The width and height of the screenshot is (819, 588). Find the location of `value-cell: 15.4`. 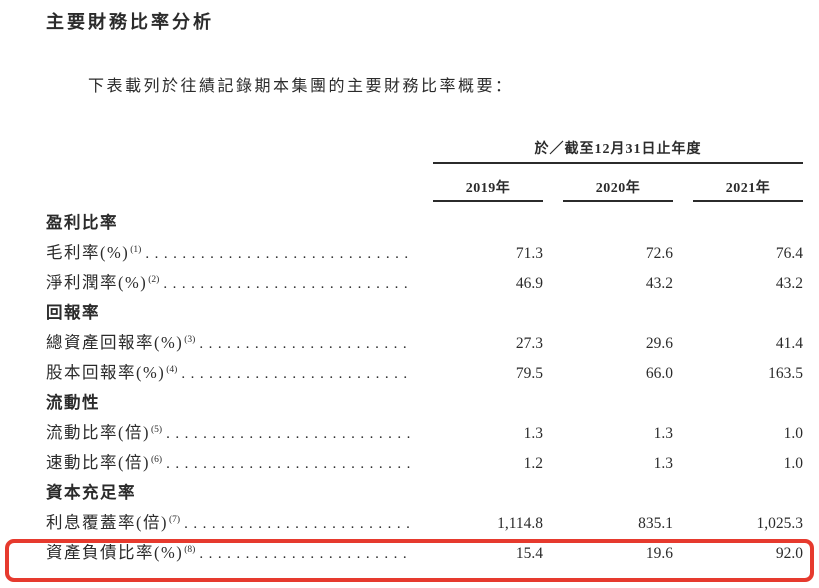

value-cell: 15.4 is located at coordinates (529, 553).